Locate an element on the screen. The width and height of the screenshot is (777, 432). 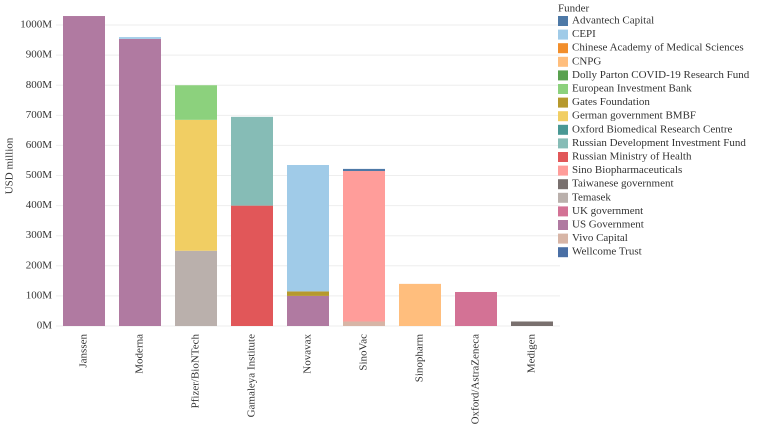
legend-label: Dolly Parton COVID-19 Research Fund is located at coordinates (661, 75).